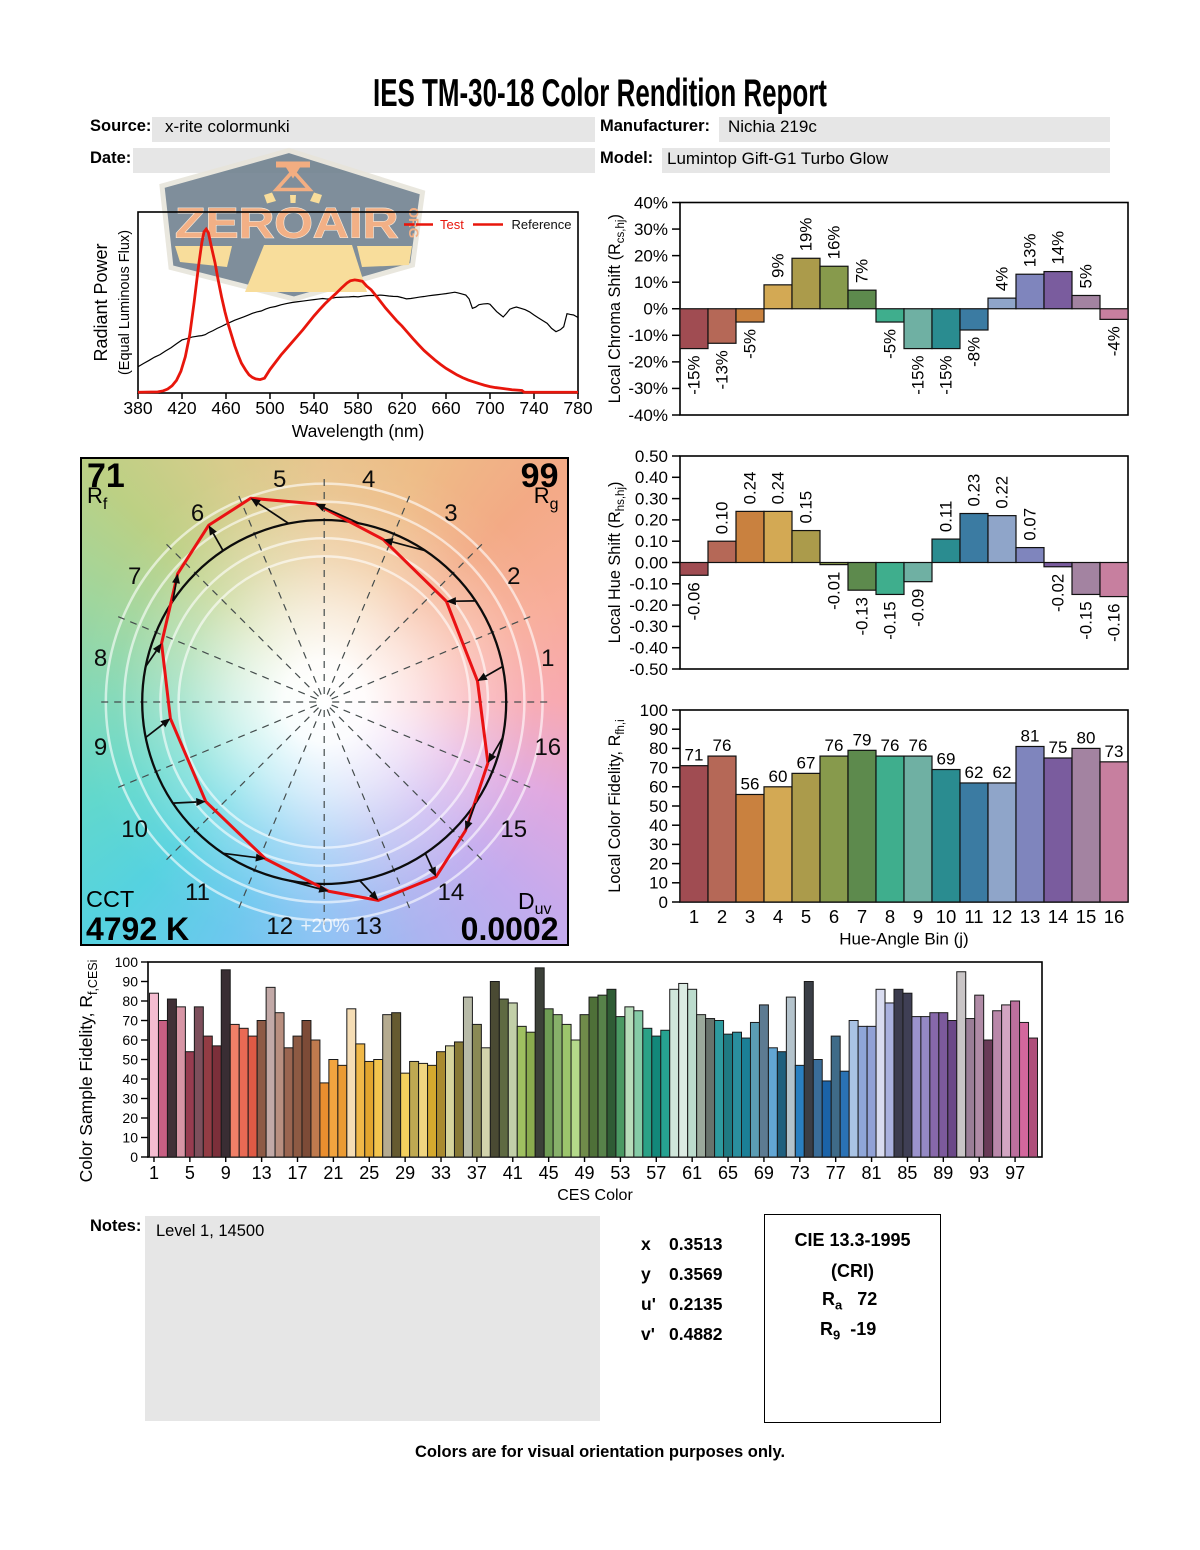 This screenshot has width=1200, height=1550. What do you see at coordinates (651, 282) in the screenshot?
I see `svg-text: 10%` at bounding box center [651, 282].